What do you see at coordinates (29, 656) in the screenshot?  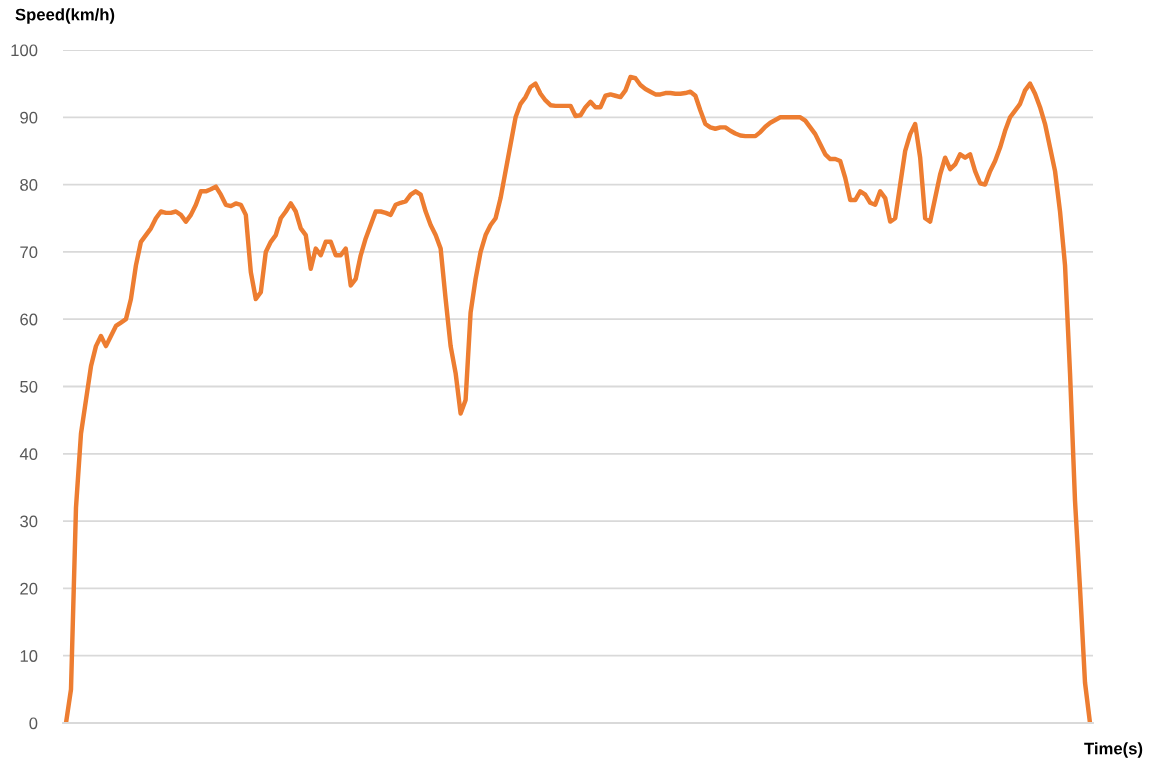 I see `y-tick-label: 10` at bounding box center [29, 656].